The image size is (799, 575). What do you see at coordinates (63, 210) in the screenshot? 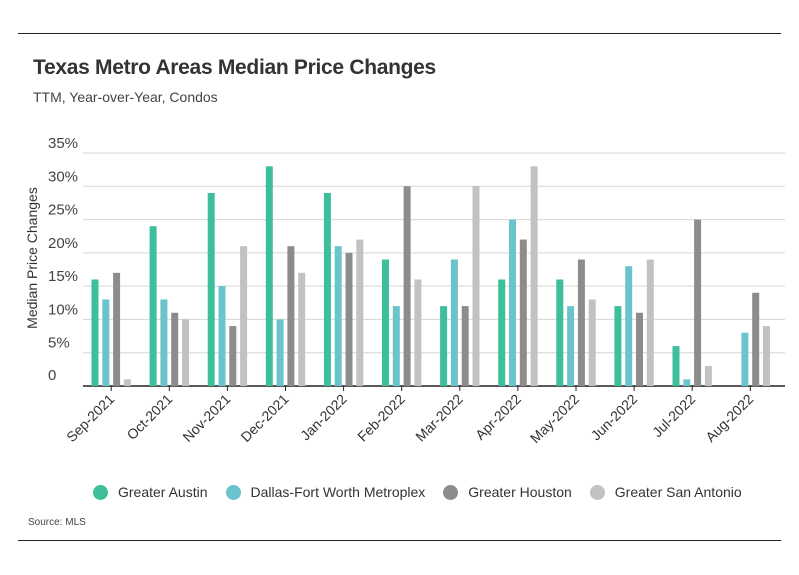
I see `y-tick-label: 25%` at bounding box center [63, 210].